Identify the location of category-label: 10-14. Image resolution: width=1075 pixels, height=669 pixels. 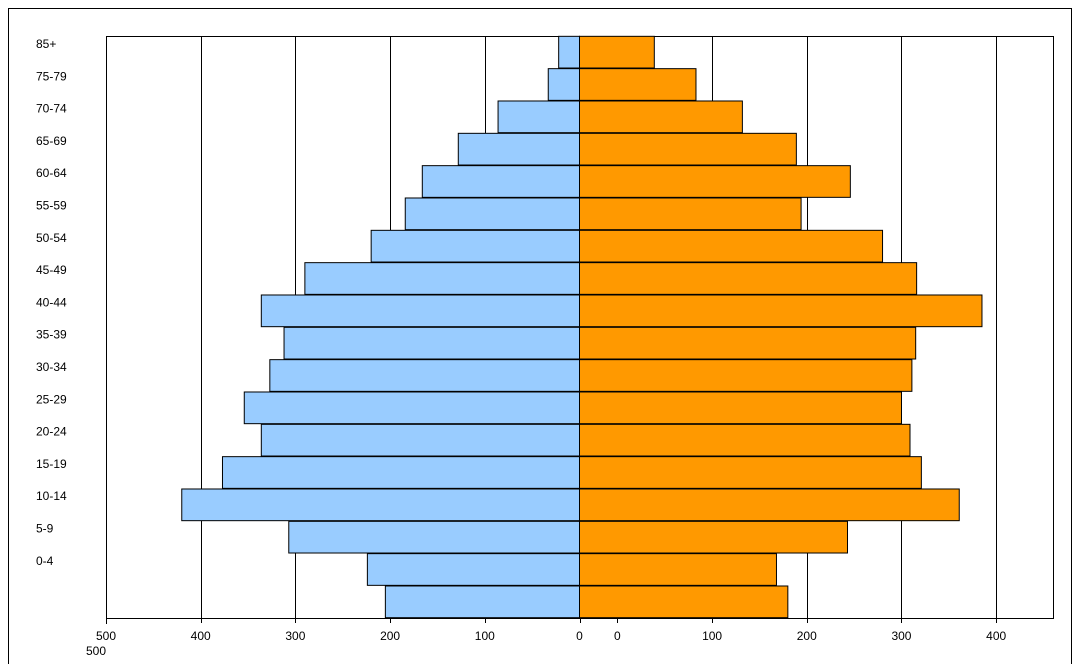
(51, 496).